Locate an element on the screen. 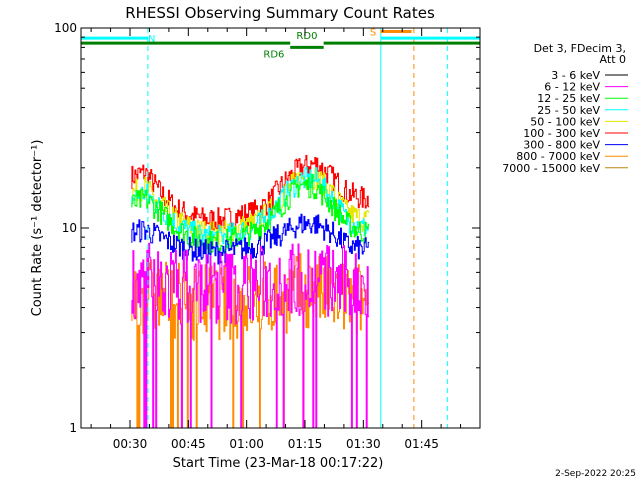 Image resolution: width=640 pixels, height=480 pixels. plot-timestamp: 2-Sep-2022 20:25 is located at coordinates (595, 474).